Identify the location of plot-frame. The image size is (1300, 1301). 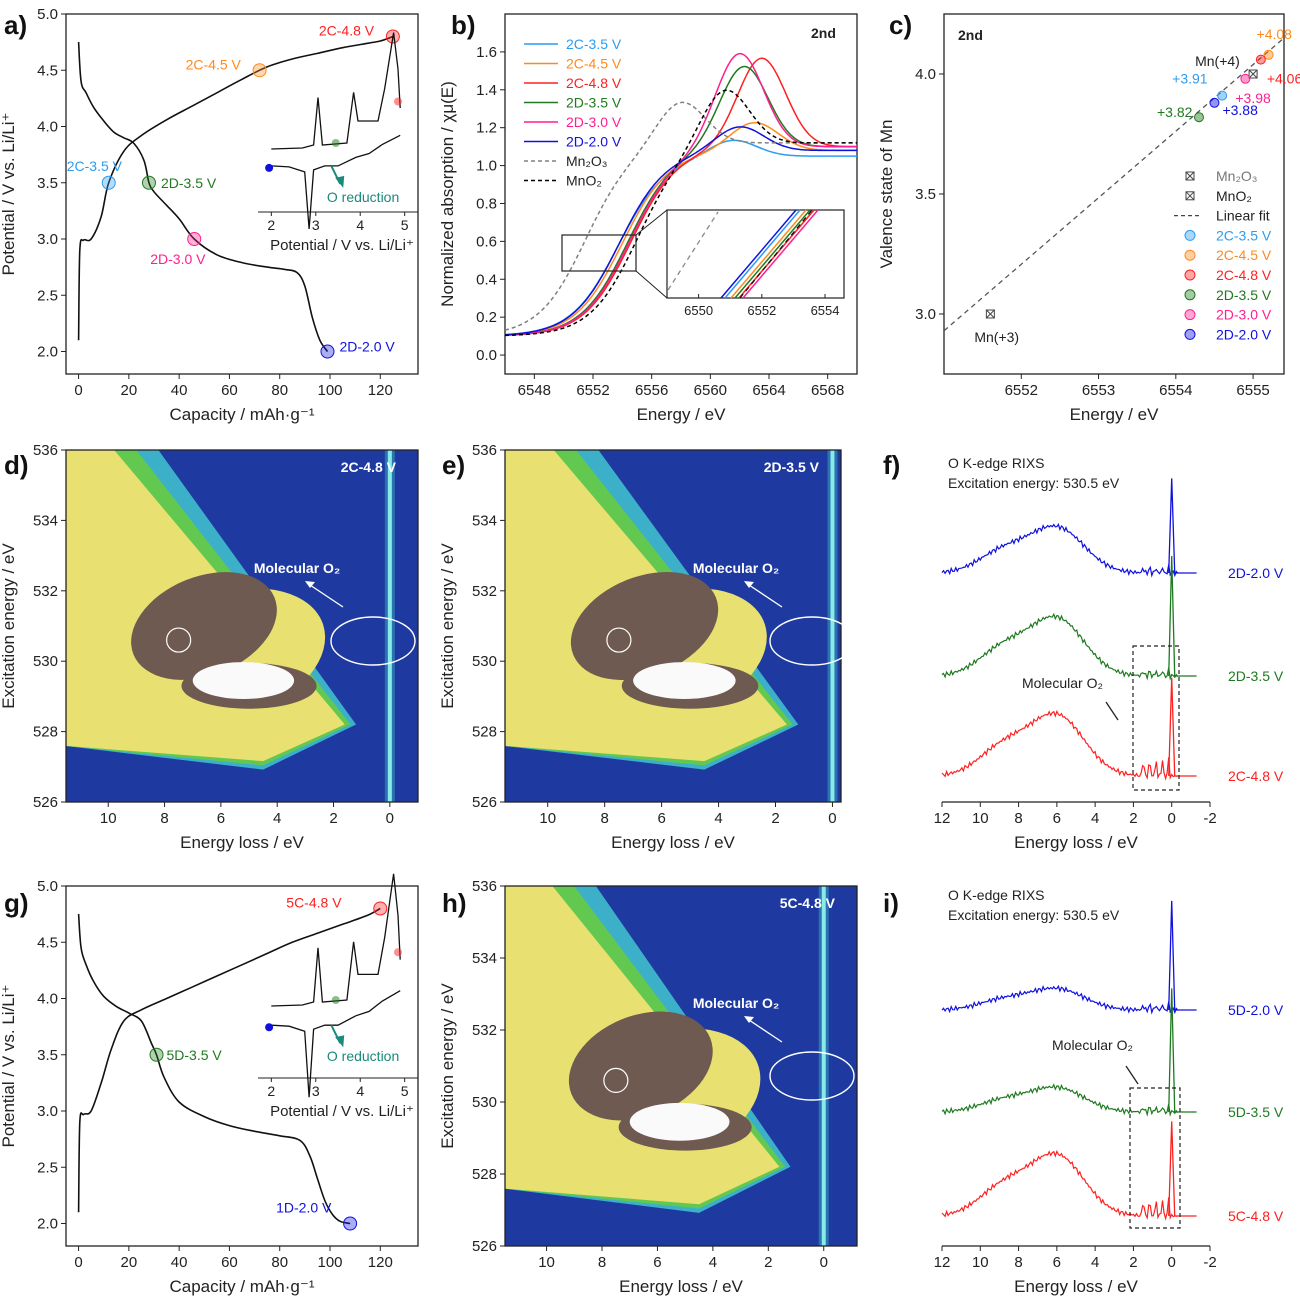
(242, 626).